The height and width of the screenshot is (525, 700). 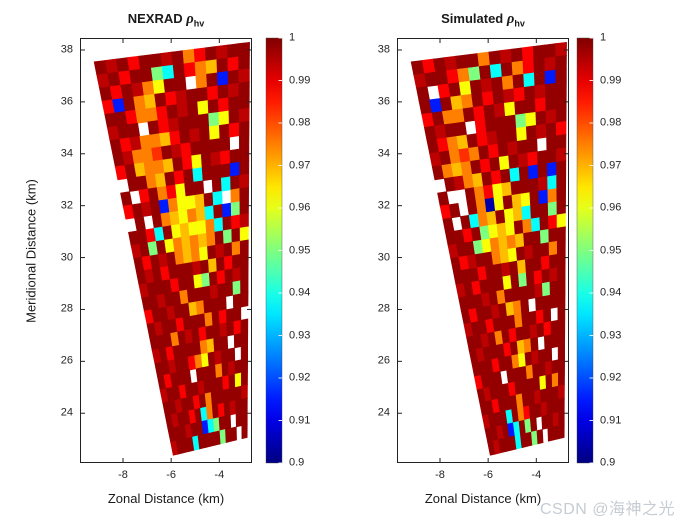 What do you see at coordinates (31, 251) in the screenshot?
I see `y-axis-label: Meridional Distance (km)` at bounding box center [31, 251].